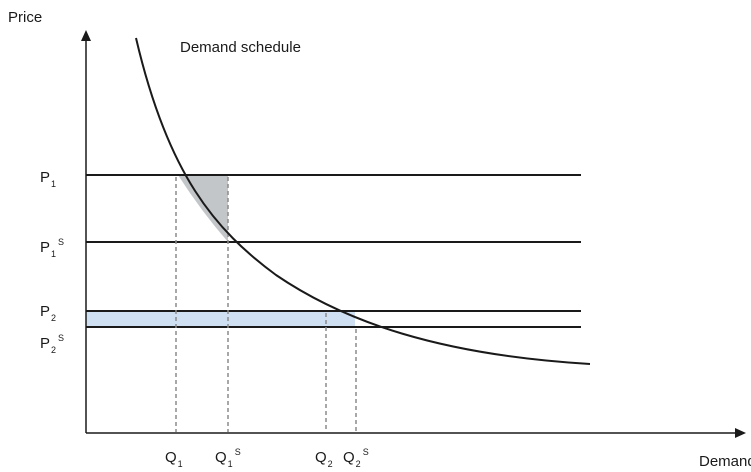 This screenshot has width=751, height=472. What do you see at coordinates (356, 458) in the screenshot?
I see `quantity-label-q2s: Q2S` at bounding box center [356, 458].